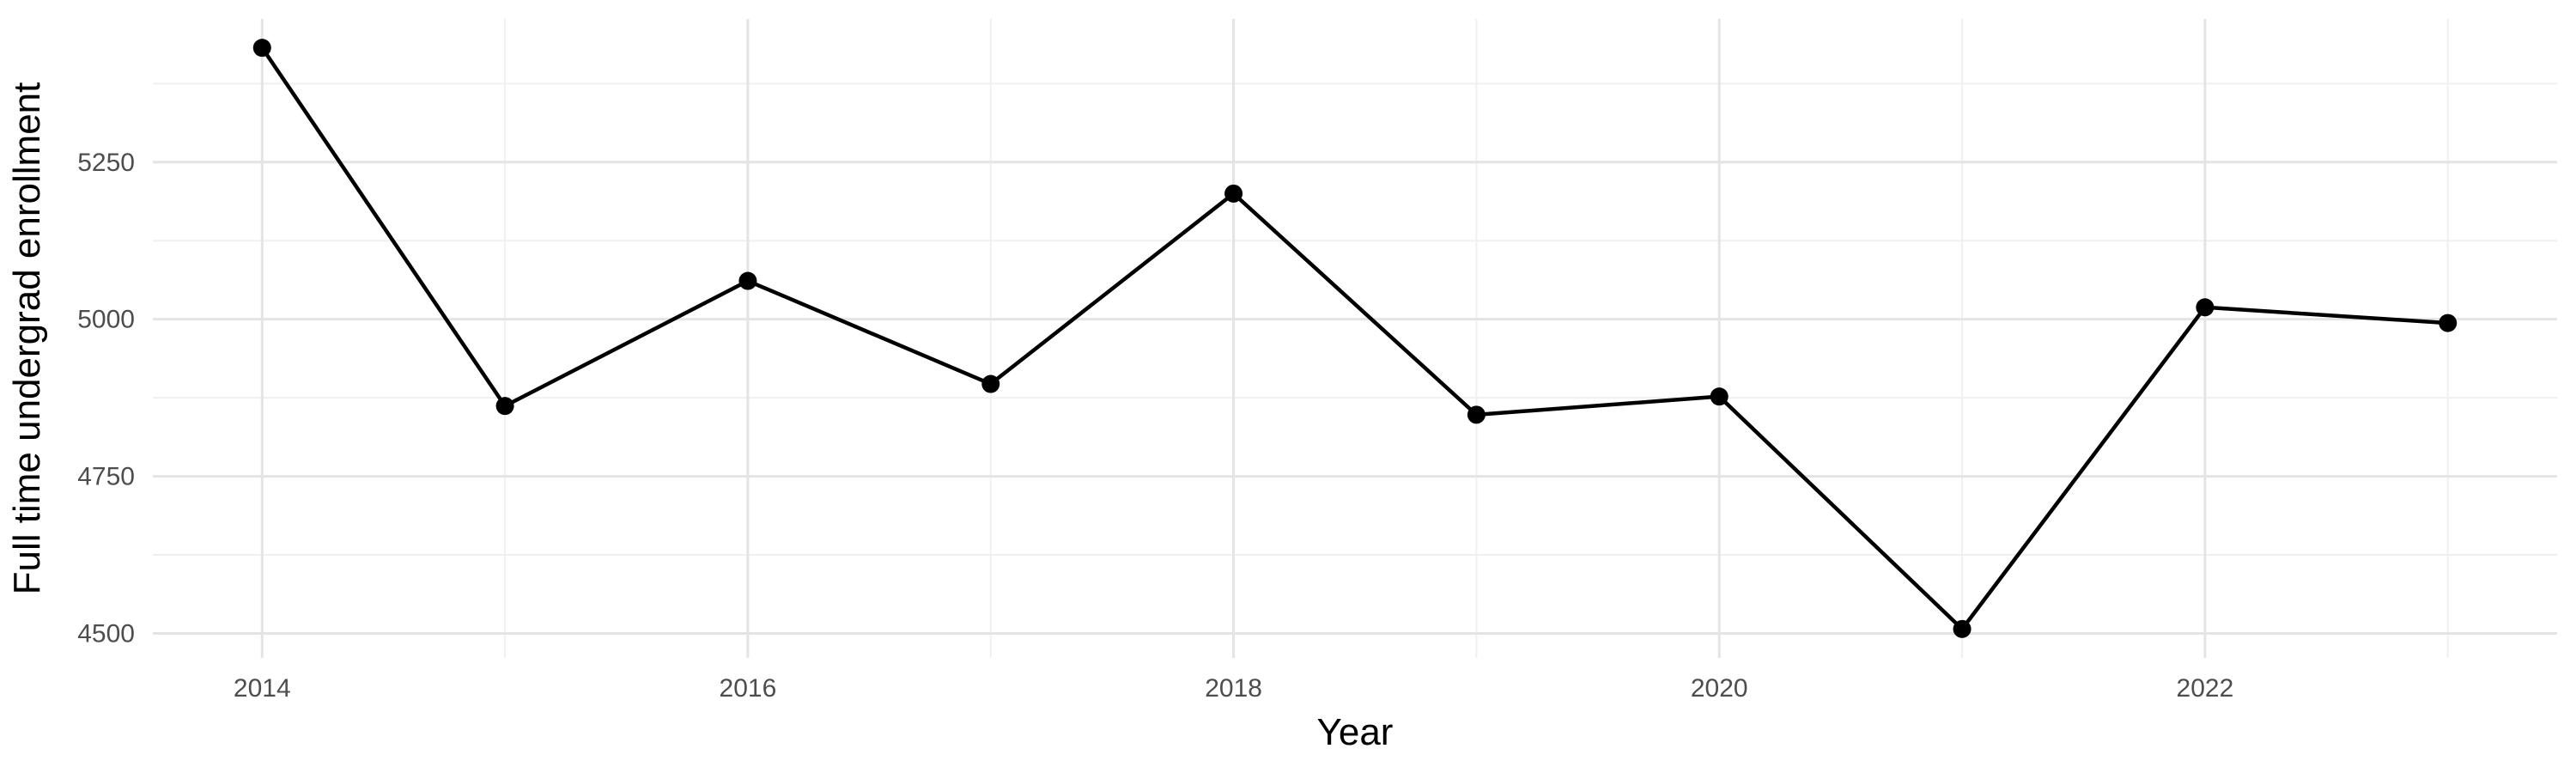 The height and width of the screenshot is (773, 2576). Describe the element at coordinates (1356, 732) in the screenshot. I see `x-axis-title: Year` at that location.